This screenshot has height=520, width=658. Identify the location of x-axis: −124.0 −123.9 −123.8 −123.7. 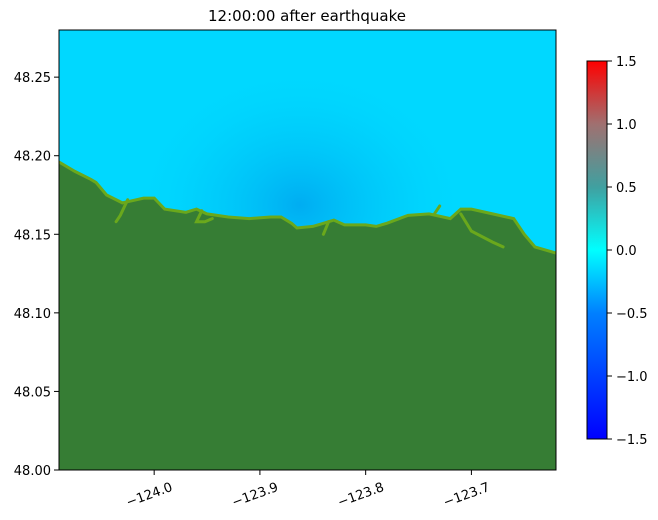
(308, 490).